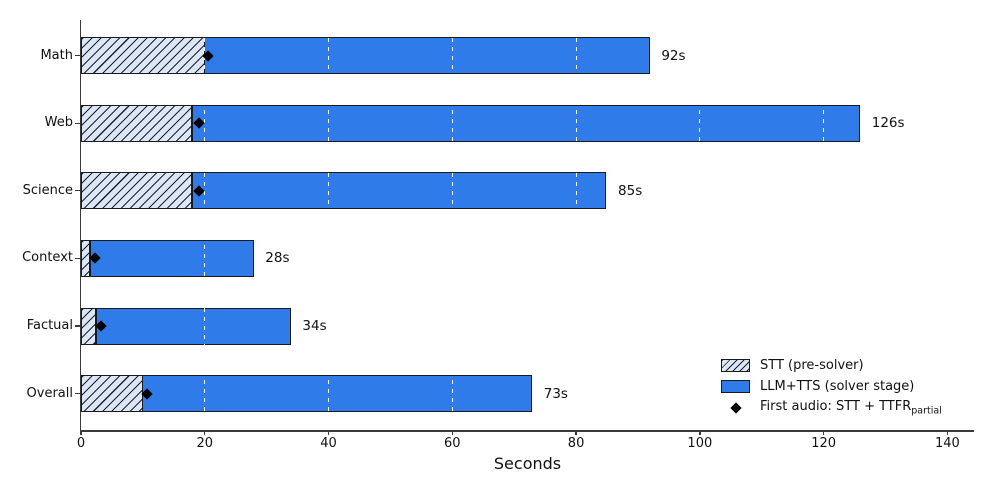 Image resolution: width=997 pixels, height=491 pixels. What do you see at coordinates (527, 463) in the screenshot?
I see `x-axis-label: Seconds` at bounding box center [527, 463].